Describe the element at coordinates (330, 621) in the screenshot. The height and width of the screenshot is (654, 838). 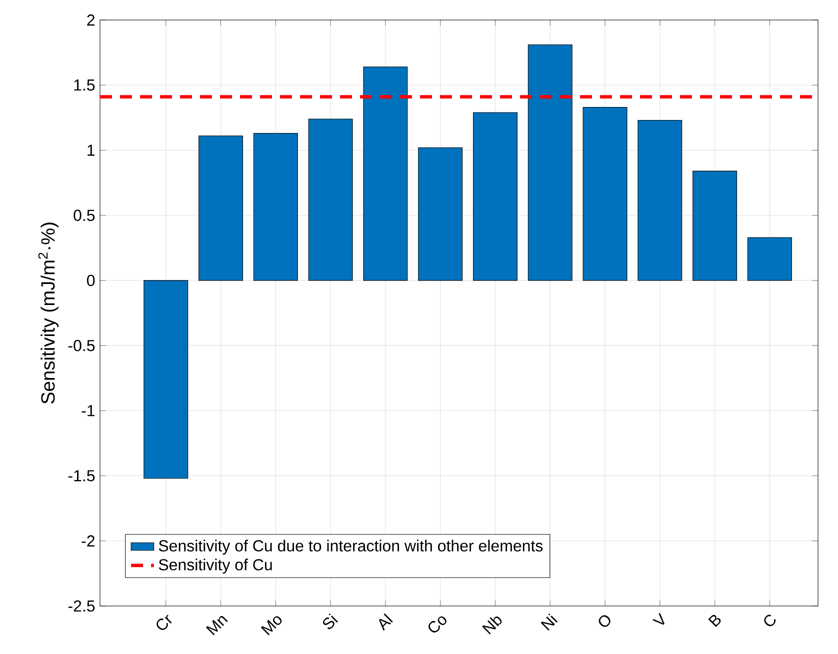
I see `x-tick-label: Si` at that location.